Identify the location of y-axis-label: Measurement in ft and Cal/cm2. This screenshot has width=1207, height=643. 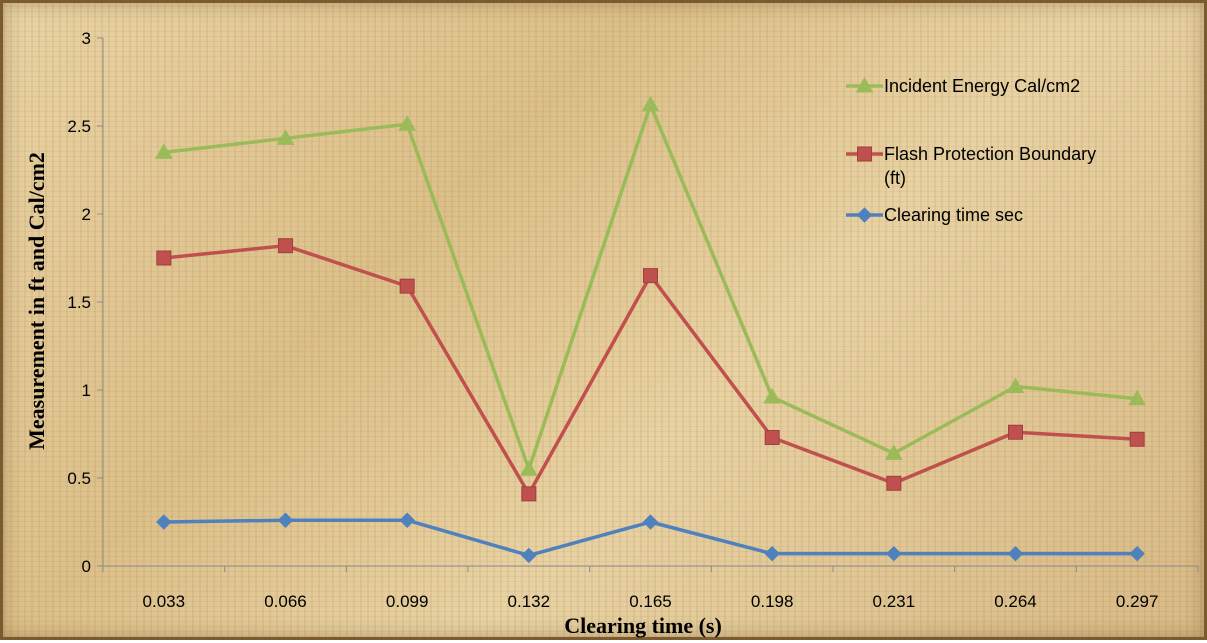
(36, 301).